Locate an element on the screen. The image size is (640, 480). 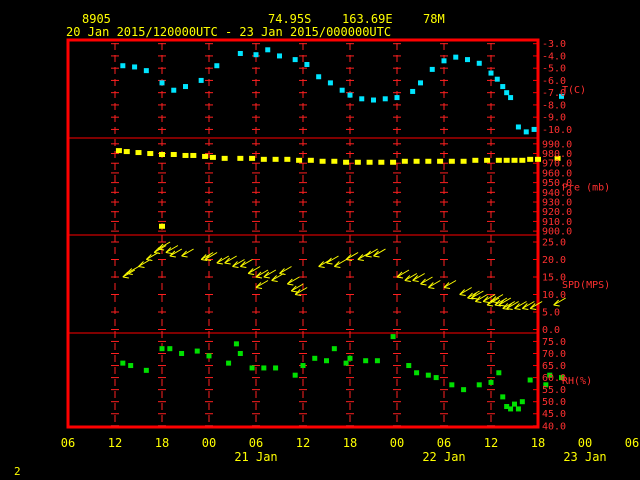
station-longitude: 163.69E is located at coordinates (367, 19).